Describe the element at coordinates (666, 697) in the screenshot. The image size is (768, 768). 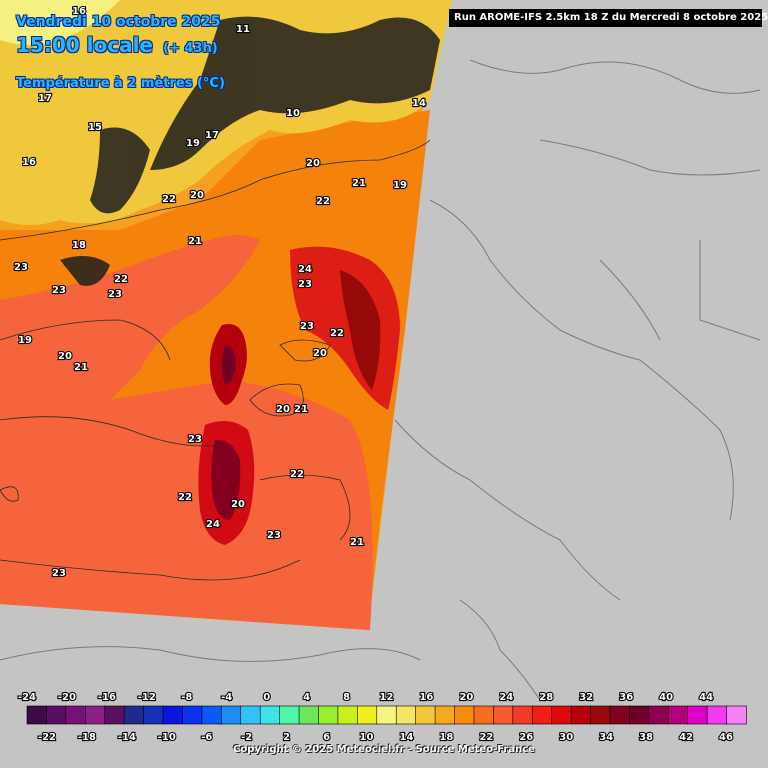
I see `legend-tick-top: 40` at that location.